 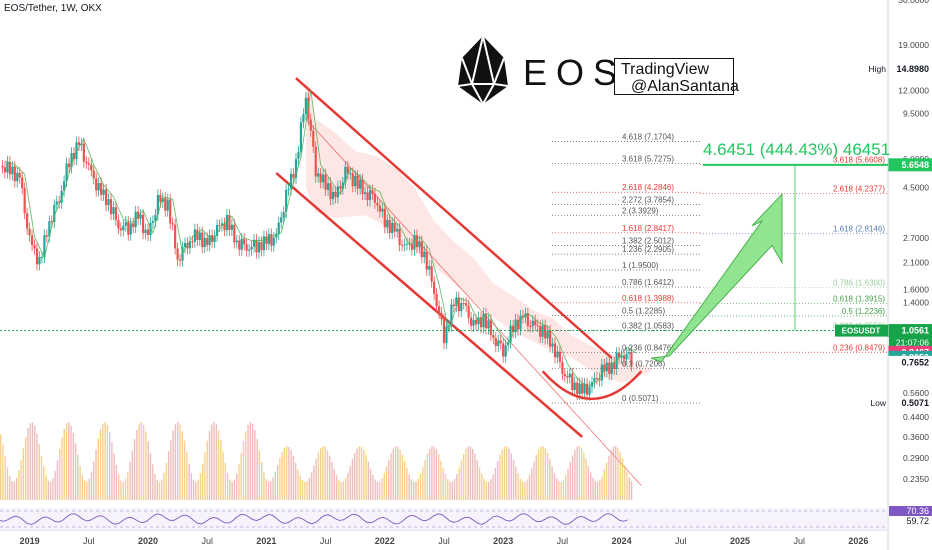 What do you see at coordinates (648, 136) in the screenshot?
I see `fib-level-label: 4.618 (7.1704)` at bounding box center [648, 136].